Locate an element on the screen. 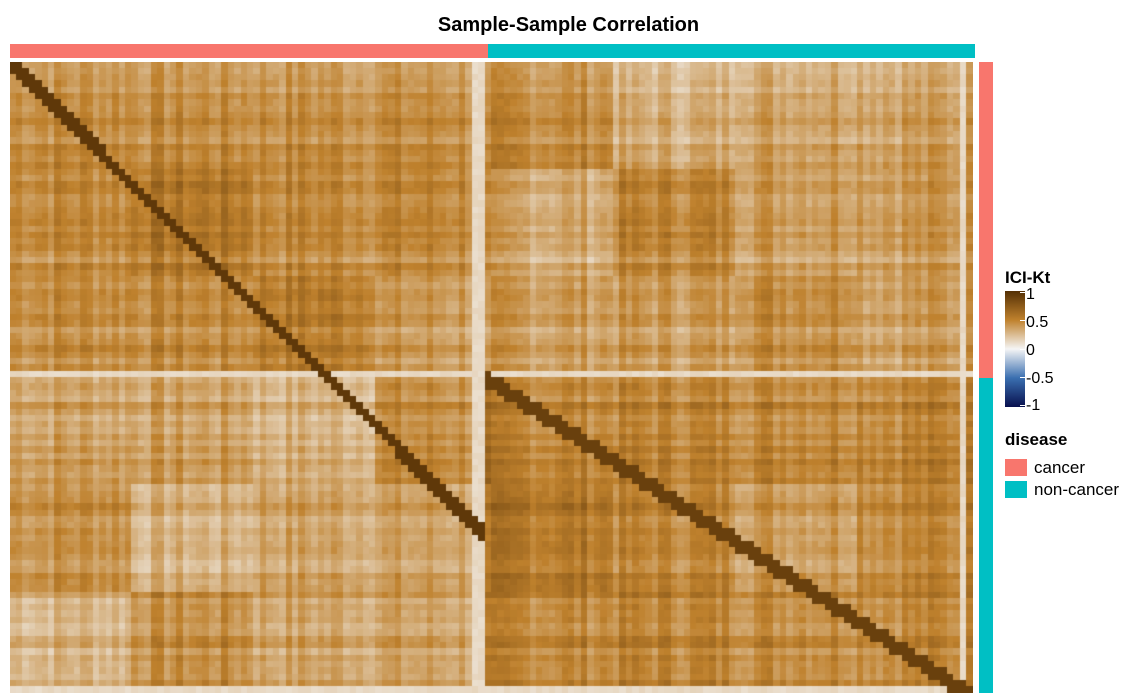  colorbar-tick-label: 0 is located at coordinates (1030, 350).